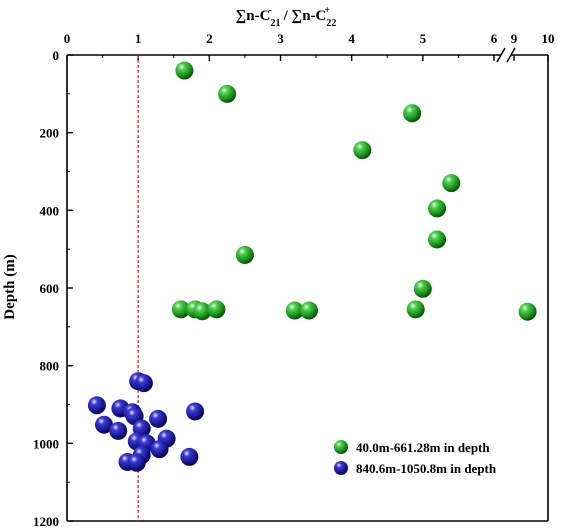 This screenshot has width=566, height=529. I want to click on x-tick-label: 6, so click(494, 38).